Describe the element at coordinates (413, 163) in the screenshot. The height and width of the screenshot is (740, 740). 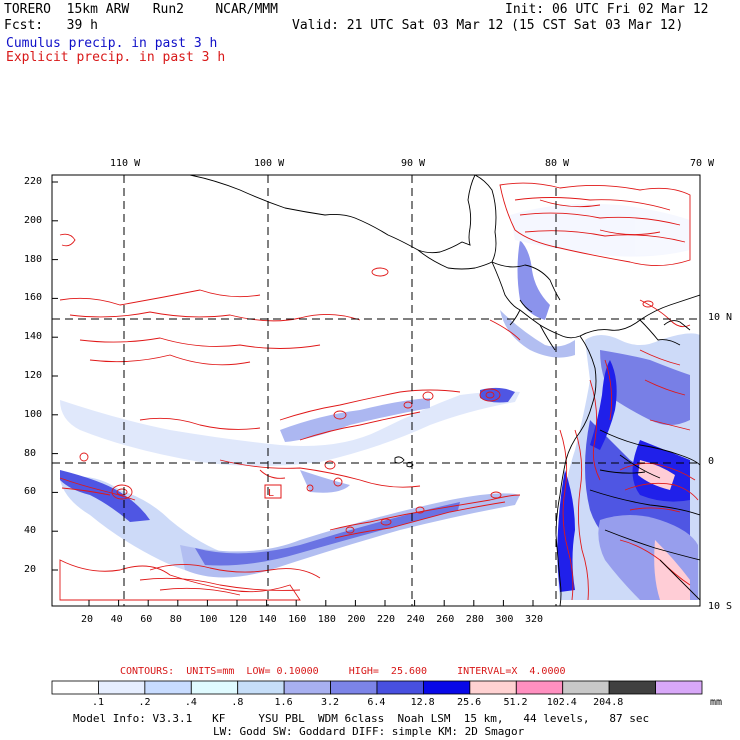
I see `lon-label-90w: 90 W` at that location.